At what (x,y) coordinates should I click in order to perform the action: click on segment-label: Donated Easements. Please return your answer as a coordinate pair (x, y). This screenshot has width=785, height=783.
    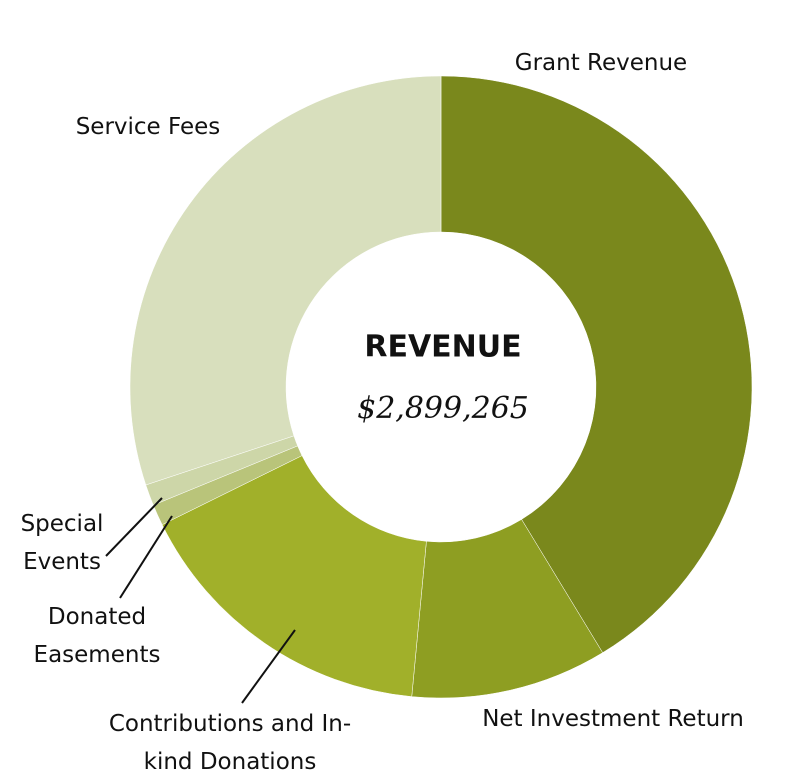
    Looking at the image, I should click on (97, 636).